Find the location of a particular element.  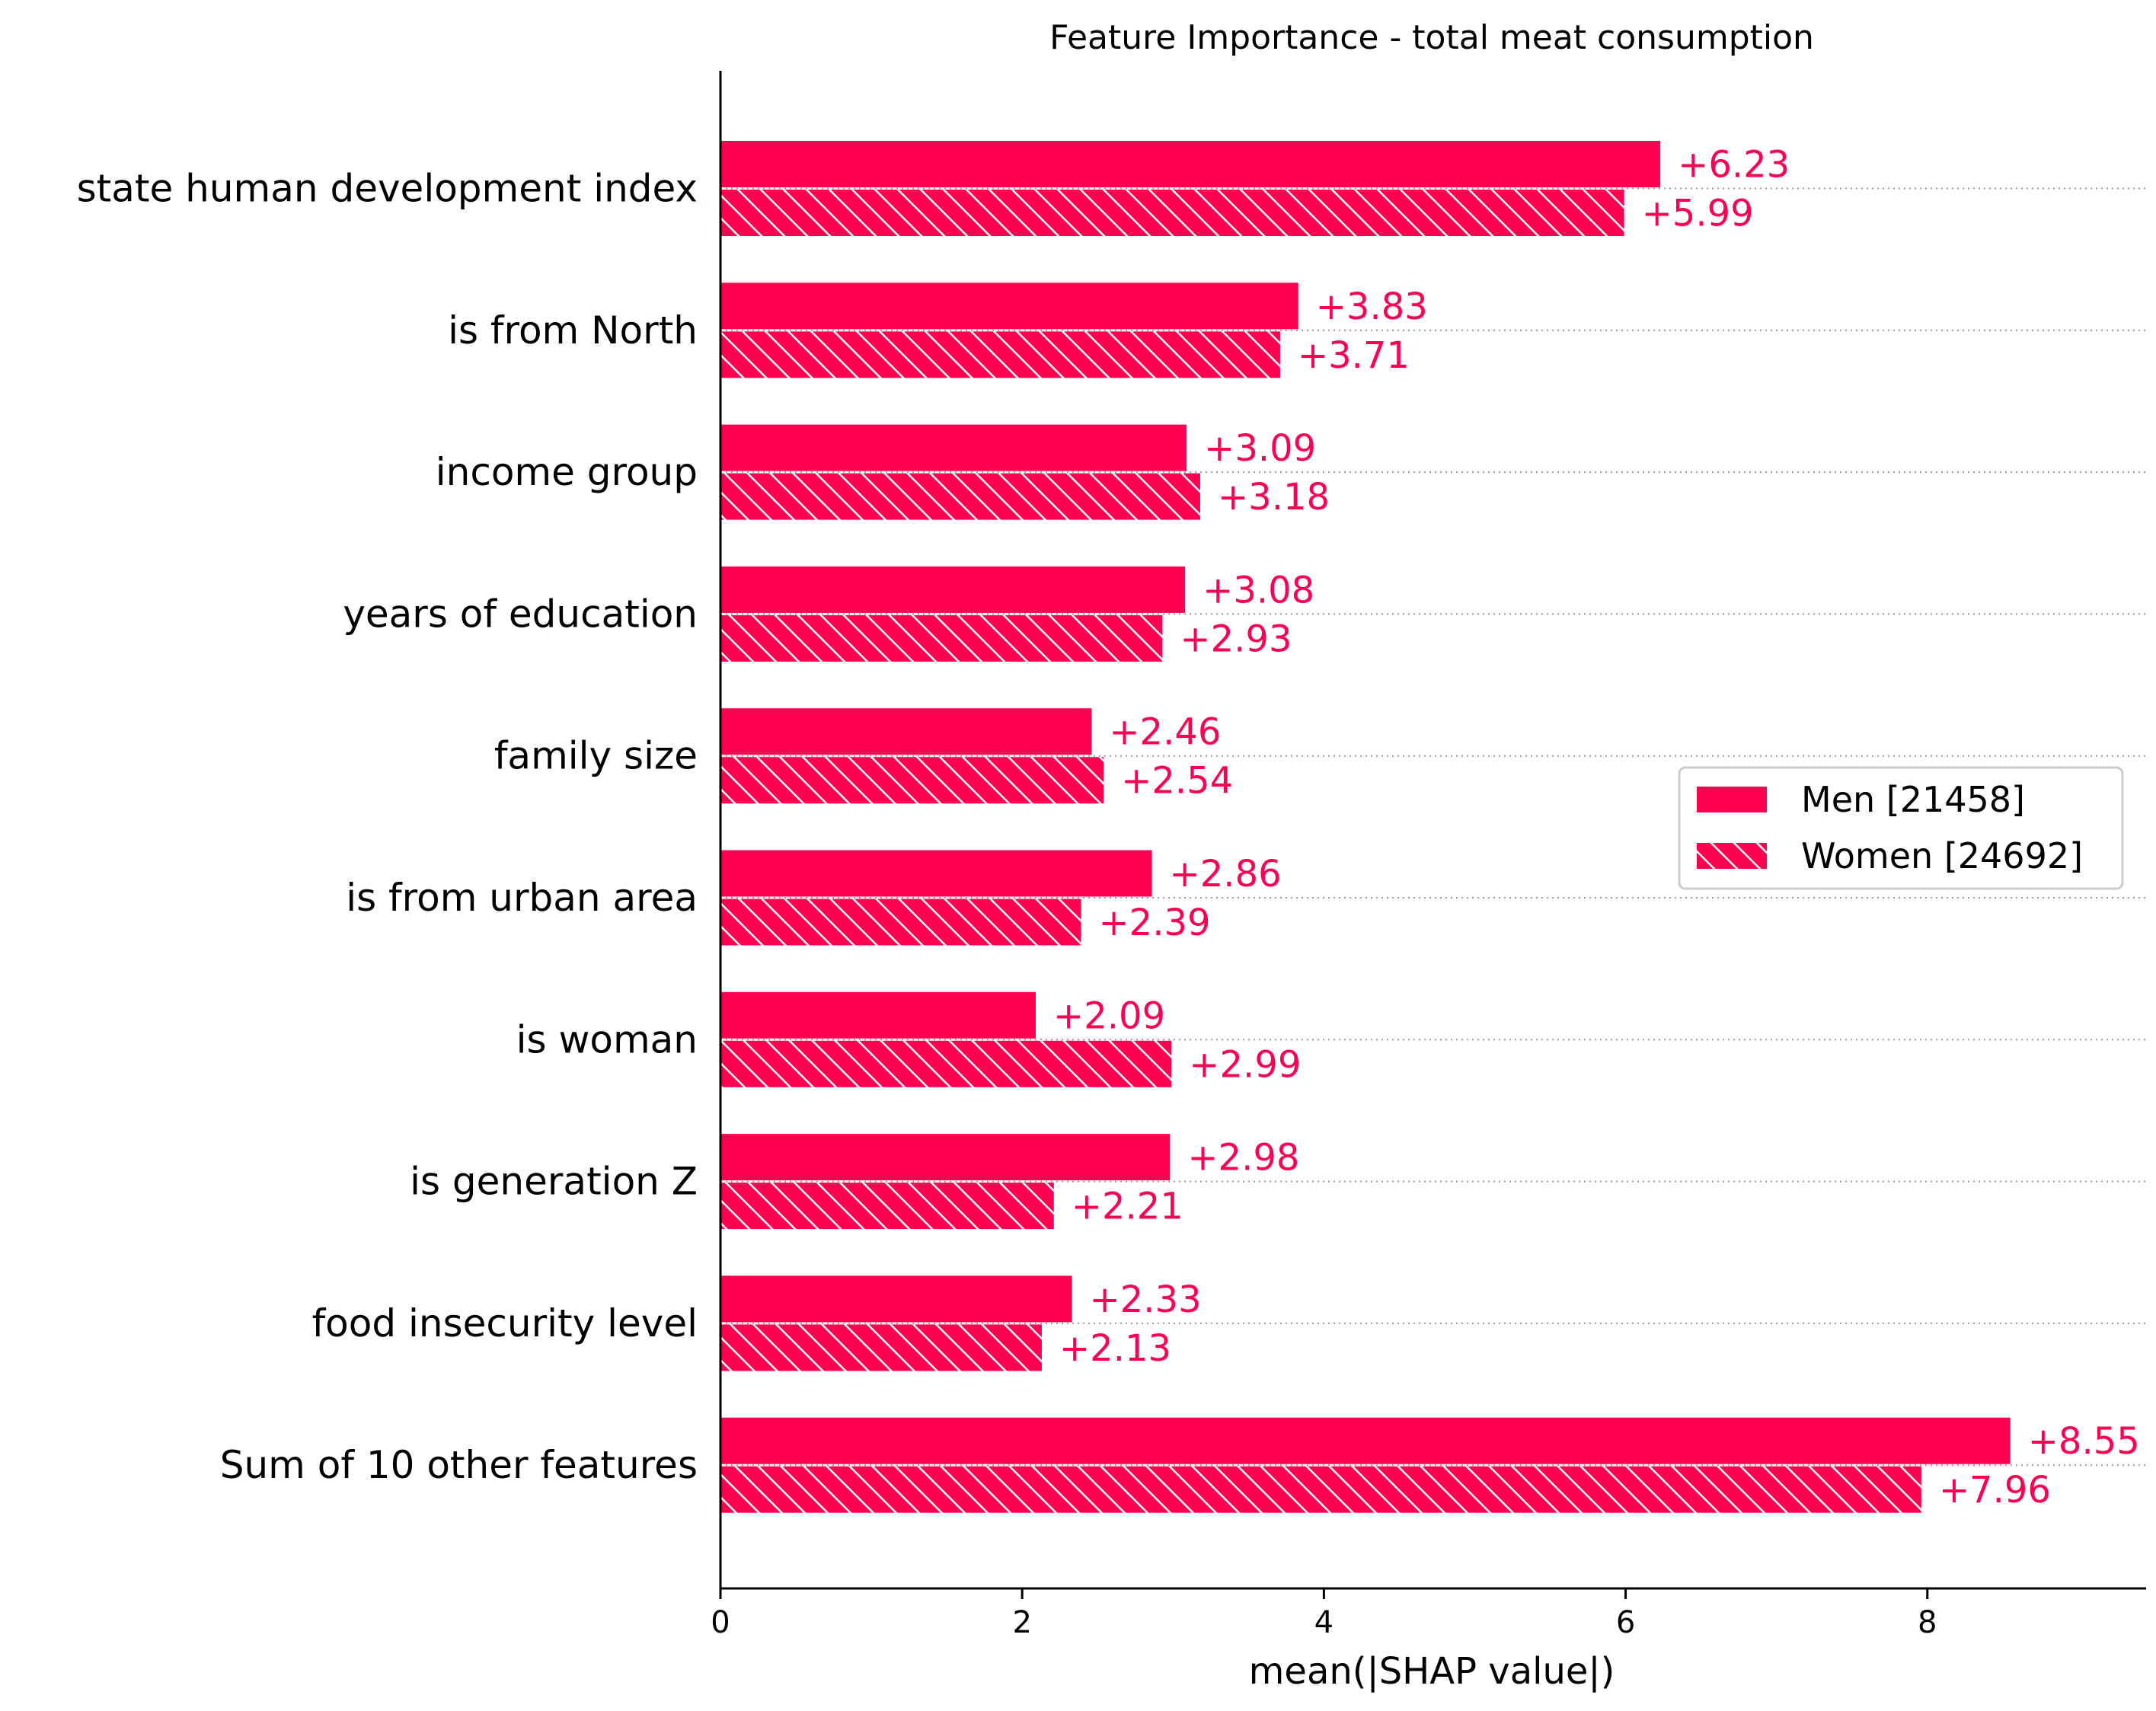

category-label: Sum of 10 other features is located at coordinates (459, 1465).